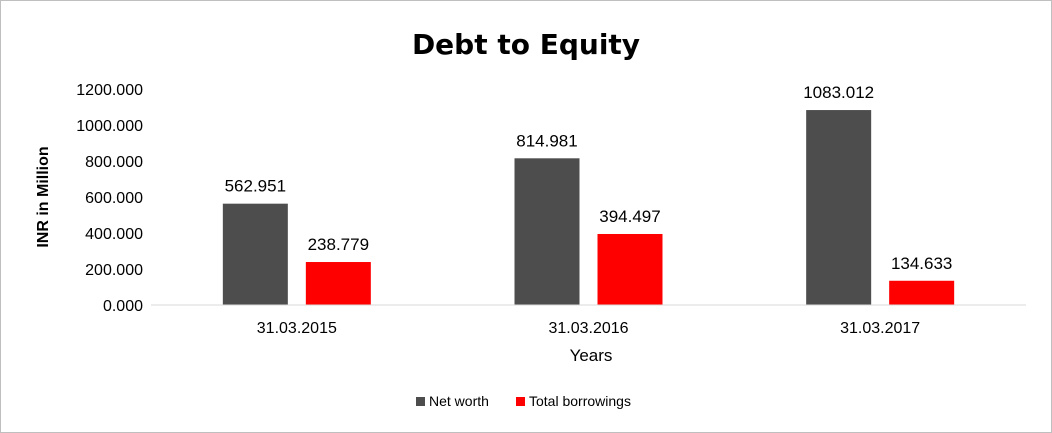  Describe the element at coordinates (921, 263) in the screenshot. I see `data-label: 134.633` at that location.